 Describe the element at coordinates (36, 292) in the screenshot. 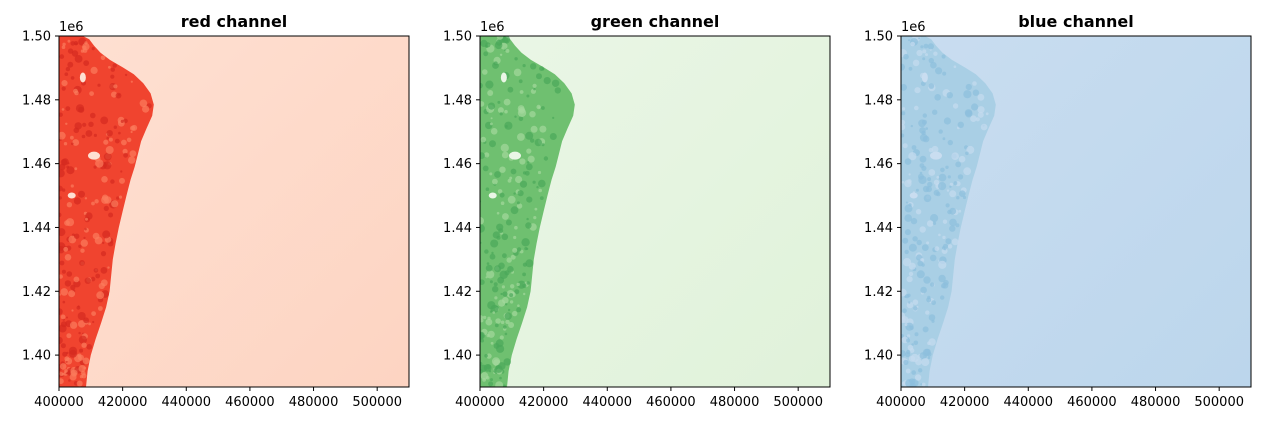

I see `y-tick-label: 1.42` at that location.